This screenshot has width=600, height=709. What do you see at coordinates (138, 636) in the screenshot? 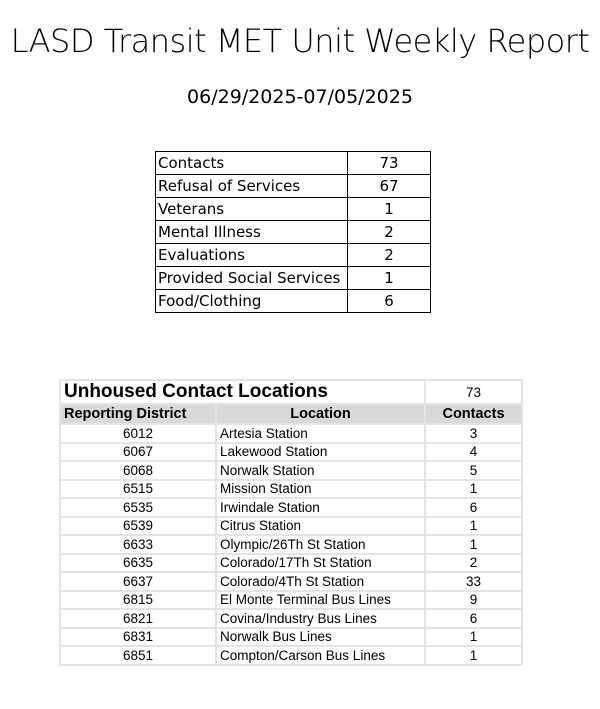
I see `cell-reporting-district: 6831` at bounding box center [138, 636].